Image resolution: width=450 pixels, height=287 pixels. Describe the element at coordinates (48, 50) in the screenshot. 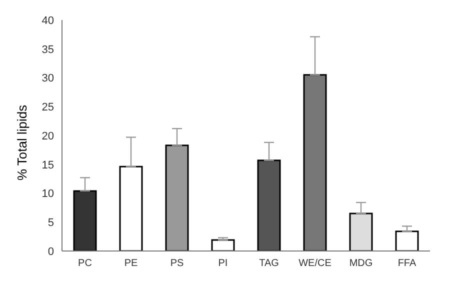

I see `y-tick-label: 35` at that location.